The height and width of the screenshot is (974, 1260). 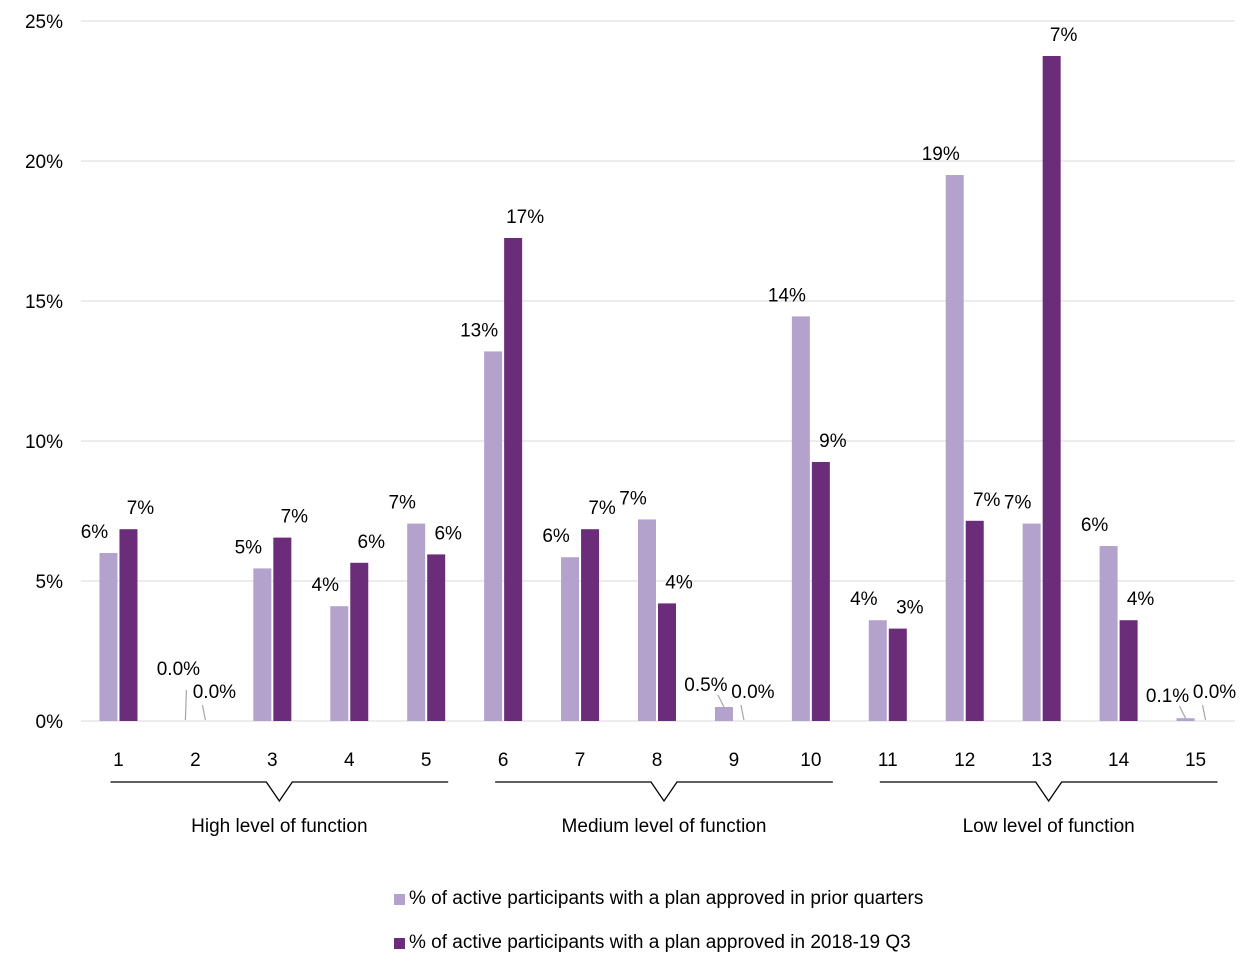 What do you see at coordinates (1049, 826) in the screenshot?
I see `group-label: Low level of function` at bounding box center [1049, 826].